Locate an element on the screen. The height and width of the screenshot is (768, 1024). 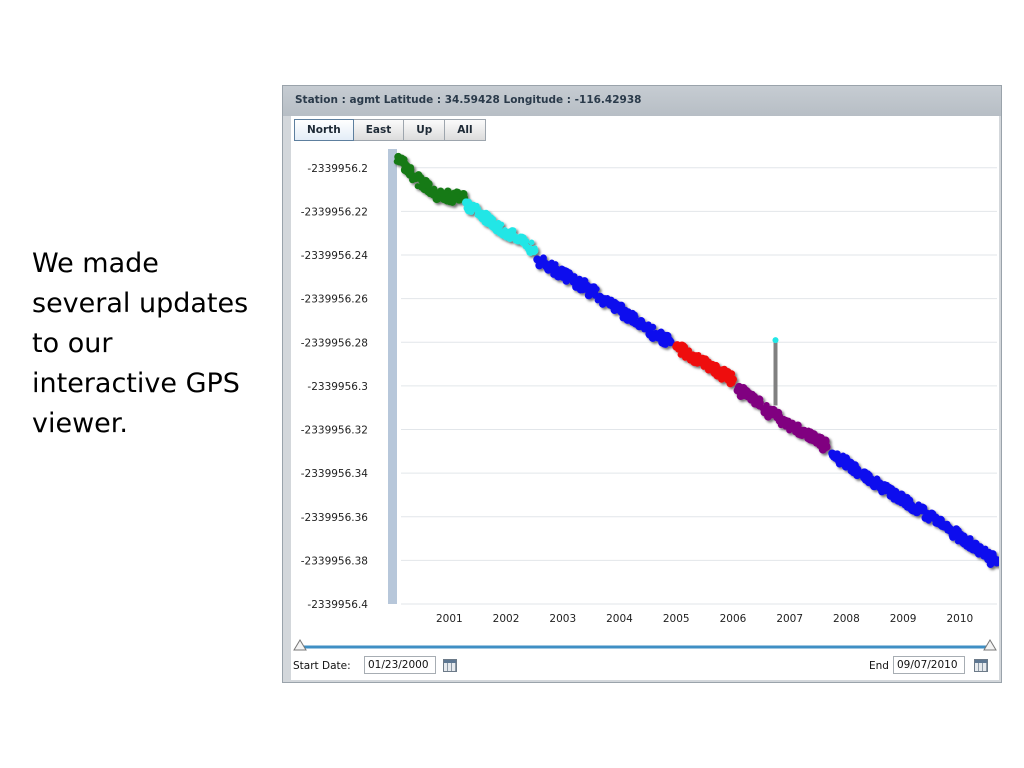
date-range-row: Start Date: End is located at coordinates (645, 666).